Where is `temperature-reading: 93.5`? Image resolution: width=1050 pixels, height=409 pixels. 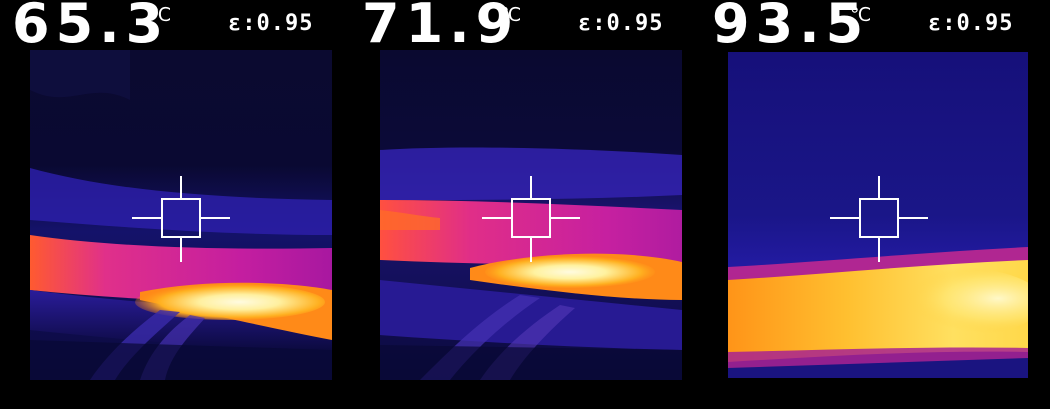
temperature-reading: 93.5 is located at coordinates (791, 27).